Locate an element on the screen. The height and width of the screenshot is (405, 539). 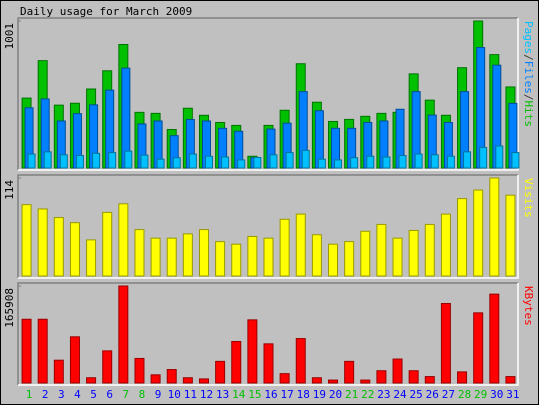
x-tick-label: 17 is located at coordinates (287, 394).